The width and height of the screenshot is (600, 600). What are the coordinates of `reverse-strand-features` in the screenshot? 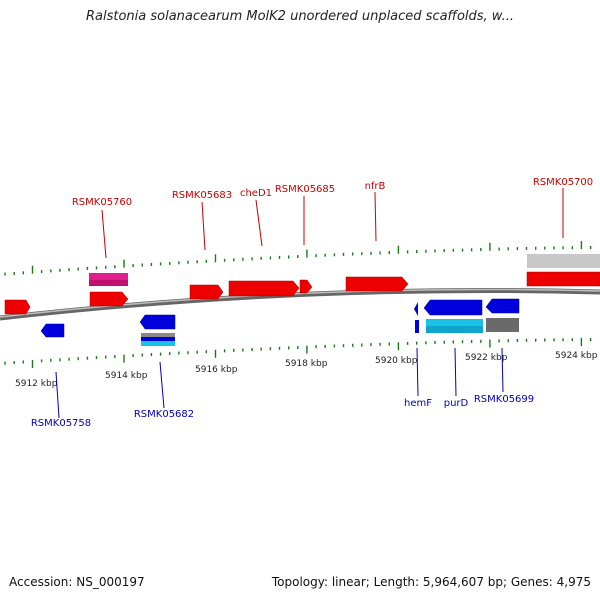 It's located at (280, 322).